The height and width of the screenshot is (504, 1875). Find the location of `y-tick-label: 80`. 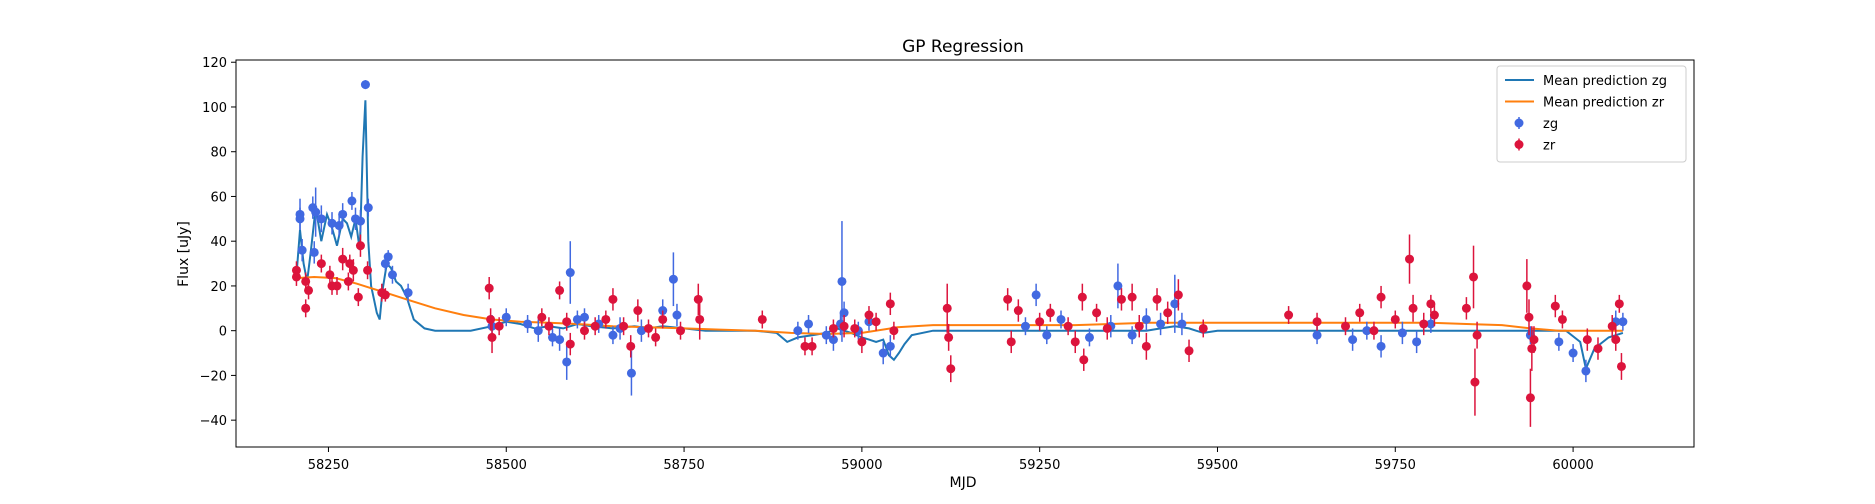

y-tick-label: 80 is located at coordinates (218, 153).